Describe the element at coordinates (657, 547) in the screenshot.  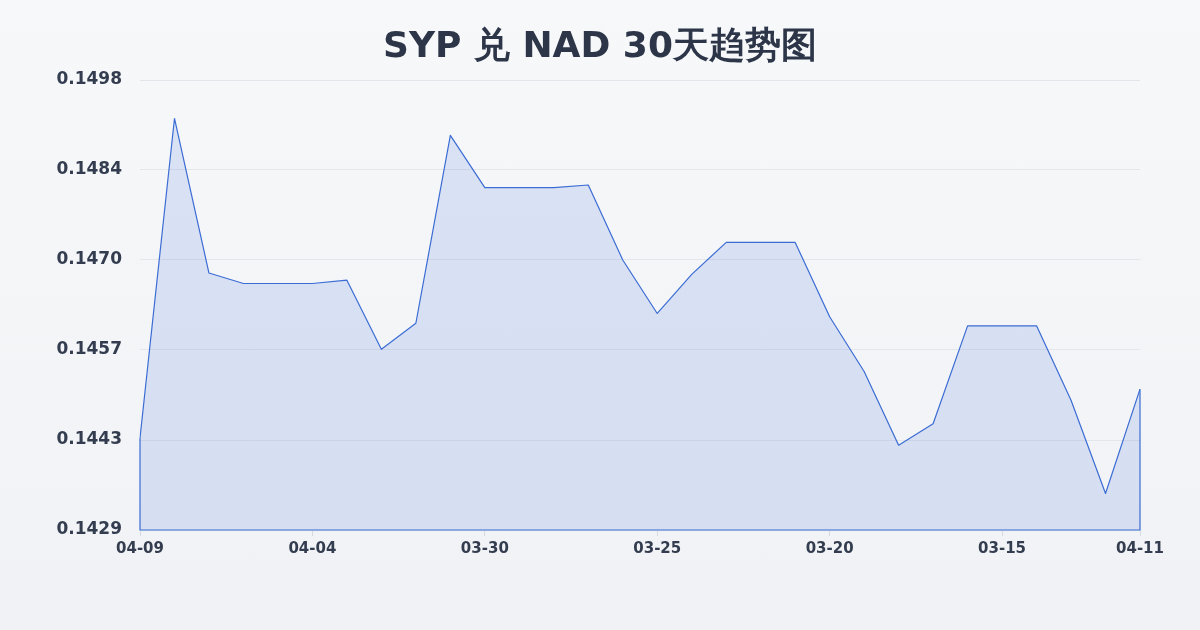
I see `x-tick-label: 03-25` at that location.